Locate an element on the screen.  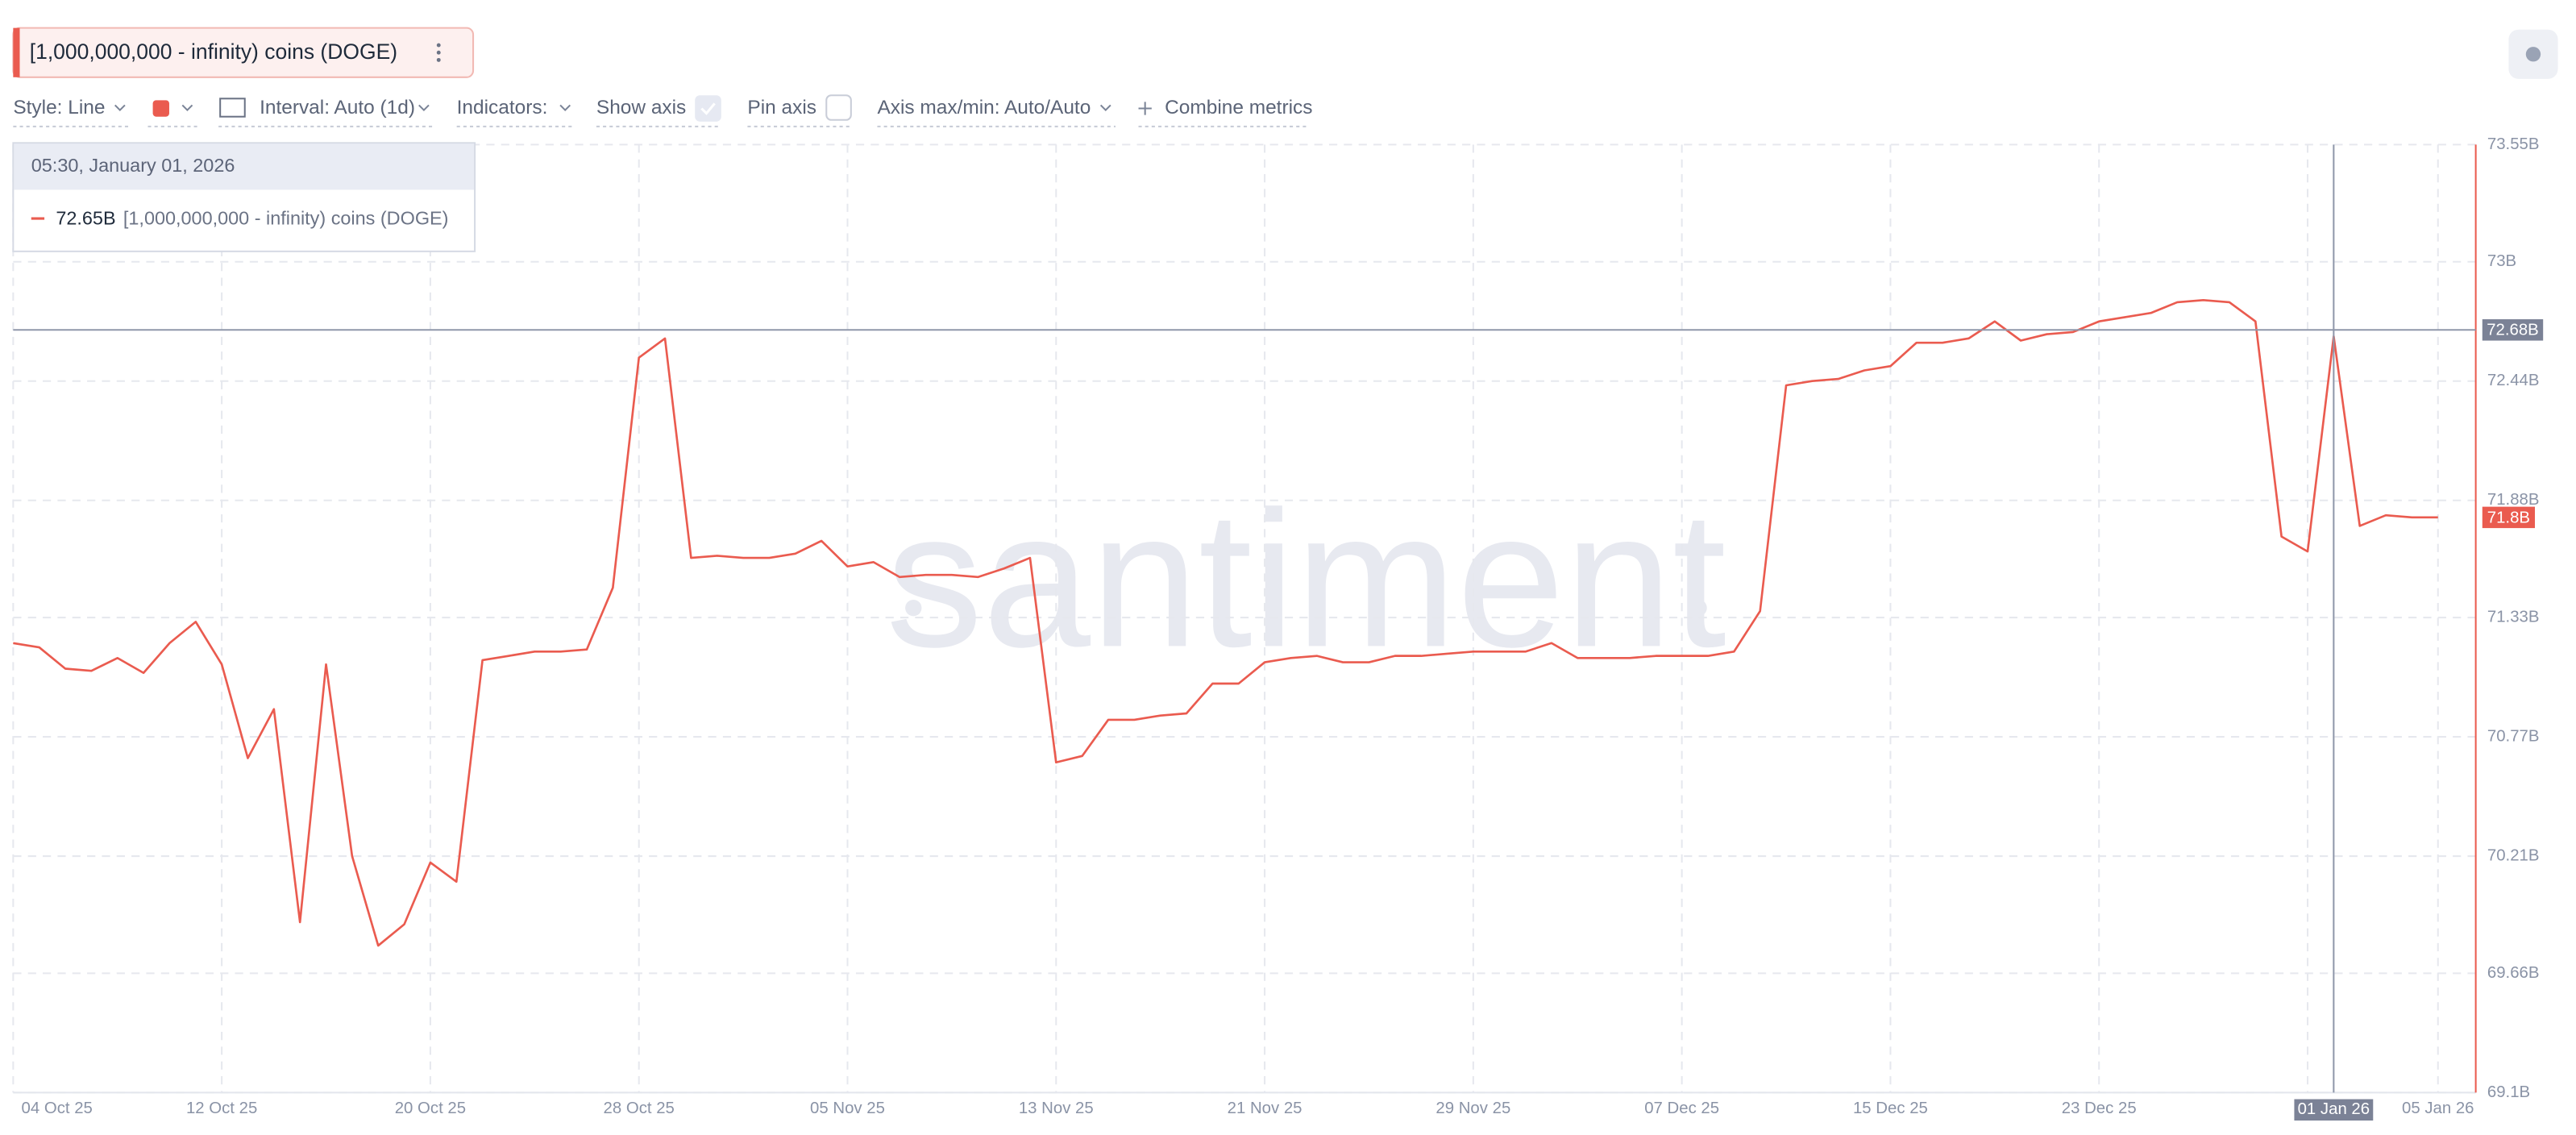
metric-accent is located at coordinates (16, 52).